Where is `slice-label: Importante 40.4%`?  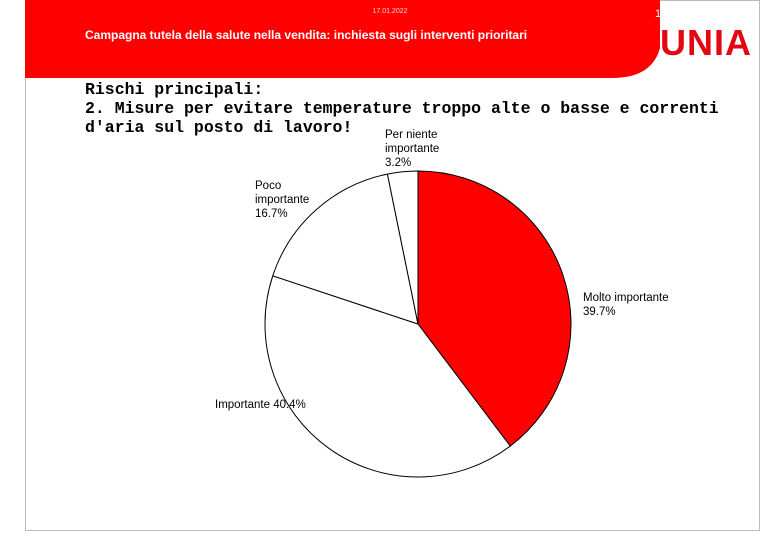
slice-label: Importante 40.4% is located at coordinates (285, 405).